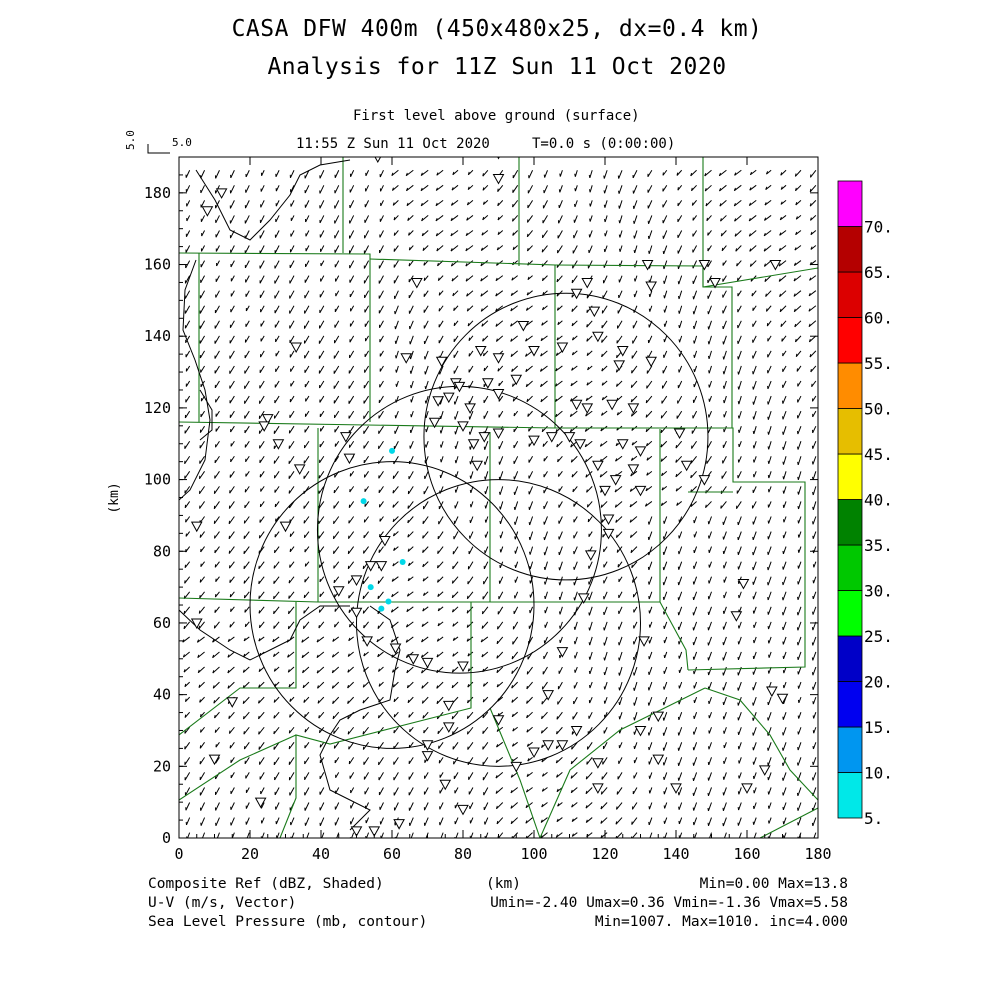 This screenshot has width=1000, height=1000. What do you see at coordinates (463, 854) in the screenshot?
I see `x-tick-label: 80` at bounding box center [463, 854].